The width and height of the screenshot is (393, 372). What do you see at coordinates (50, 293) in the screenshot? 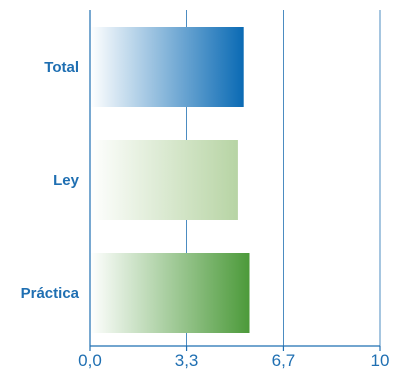
I see `category-label: Práctica` at bounding box center [50, 293].